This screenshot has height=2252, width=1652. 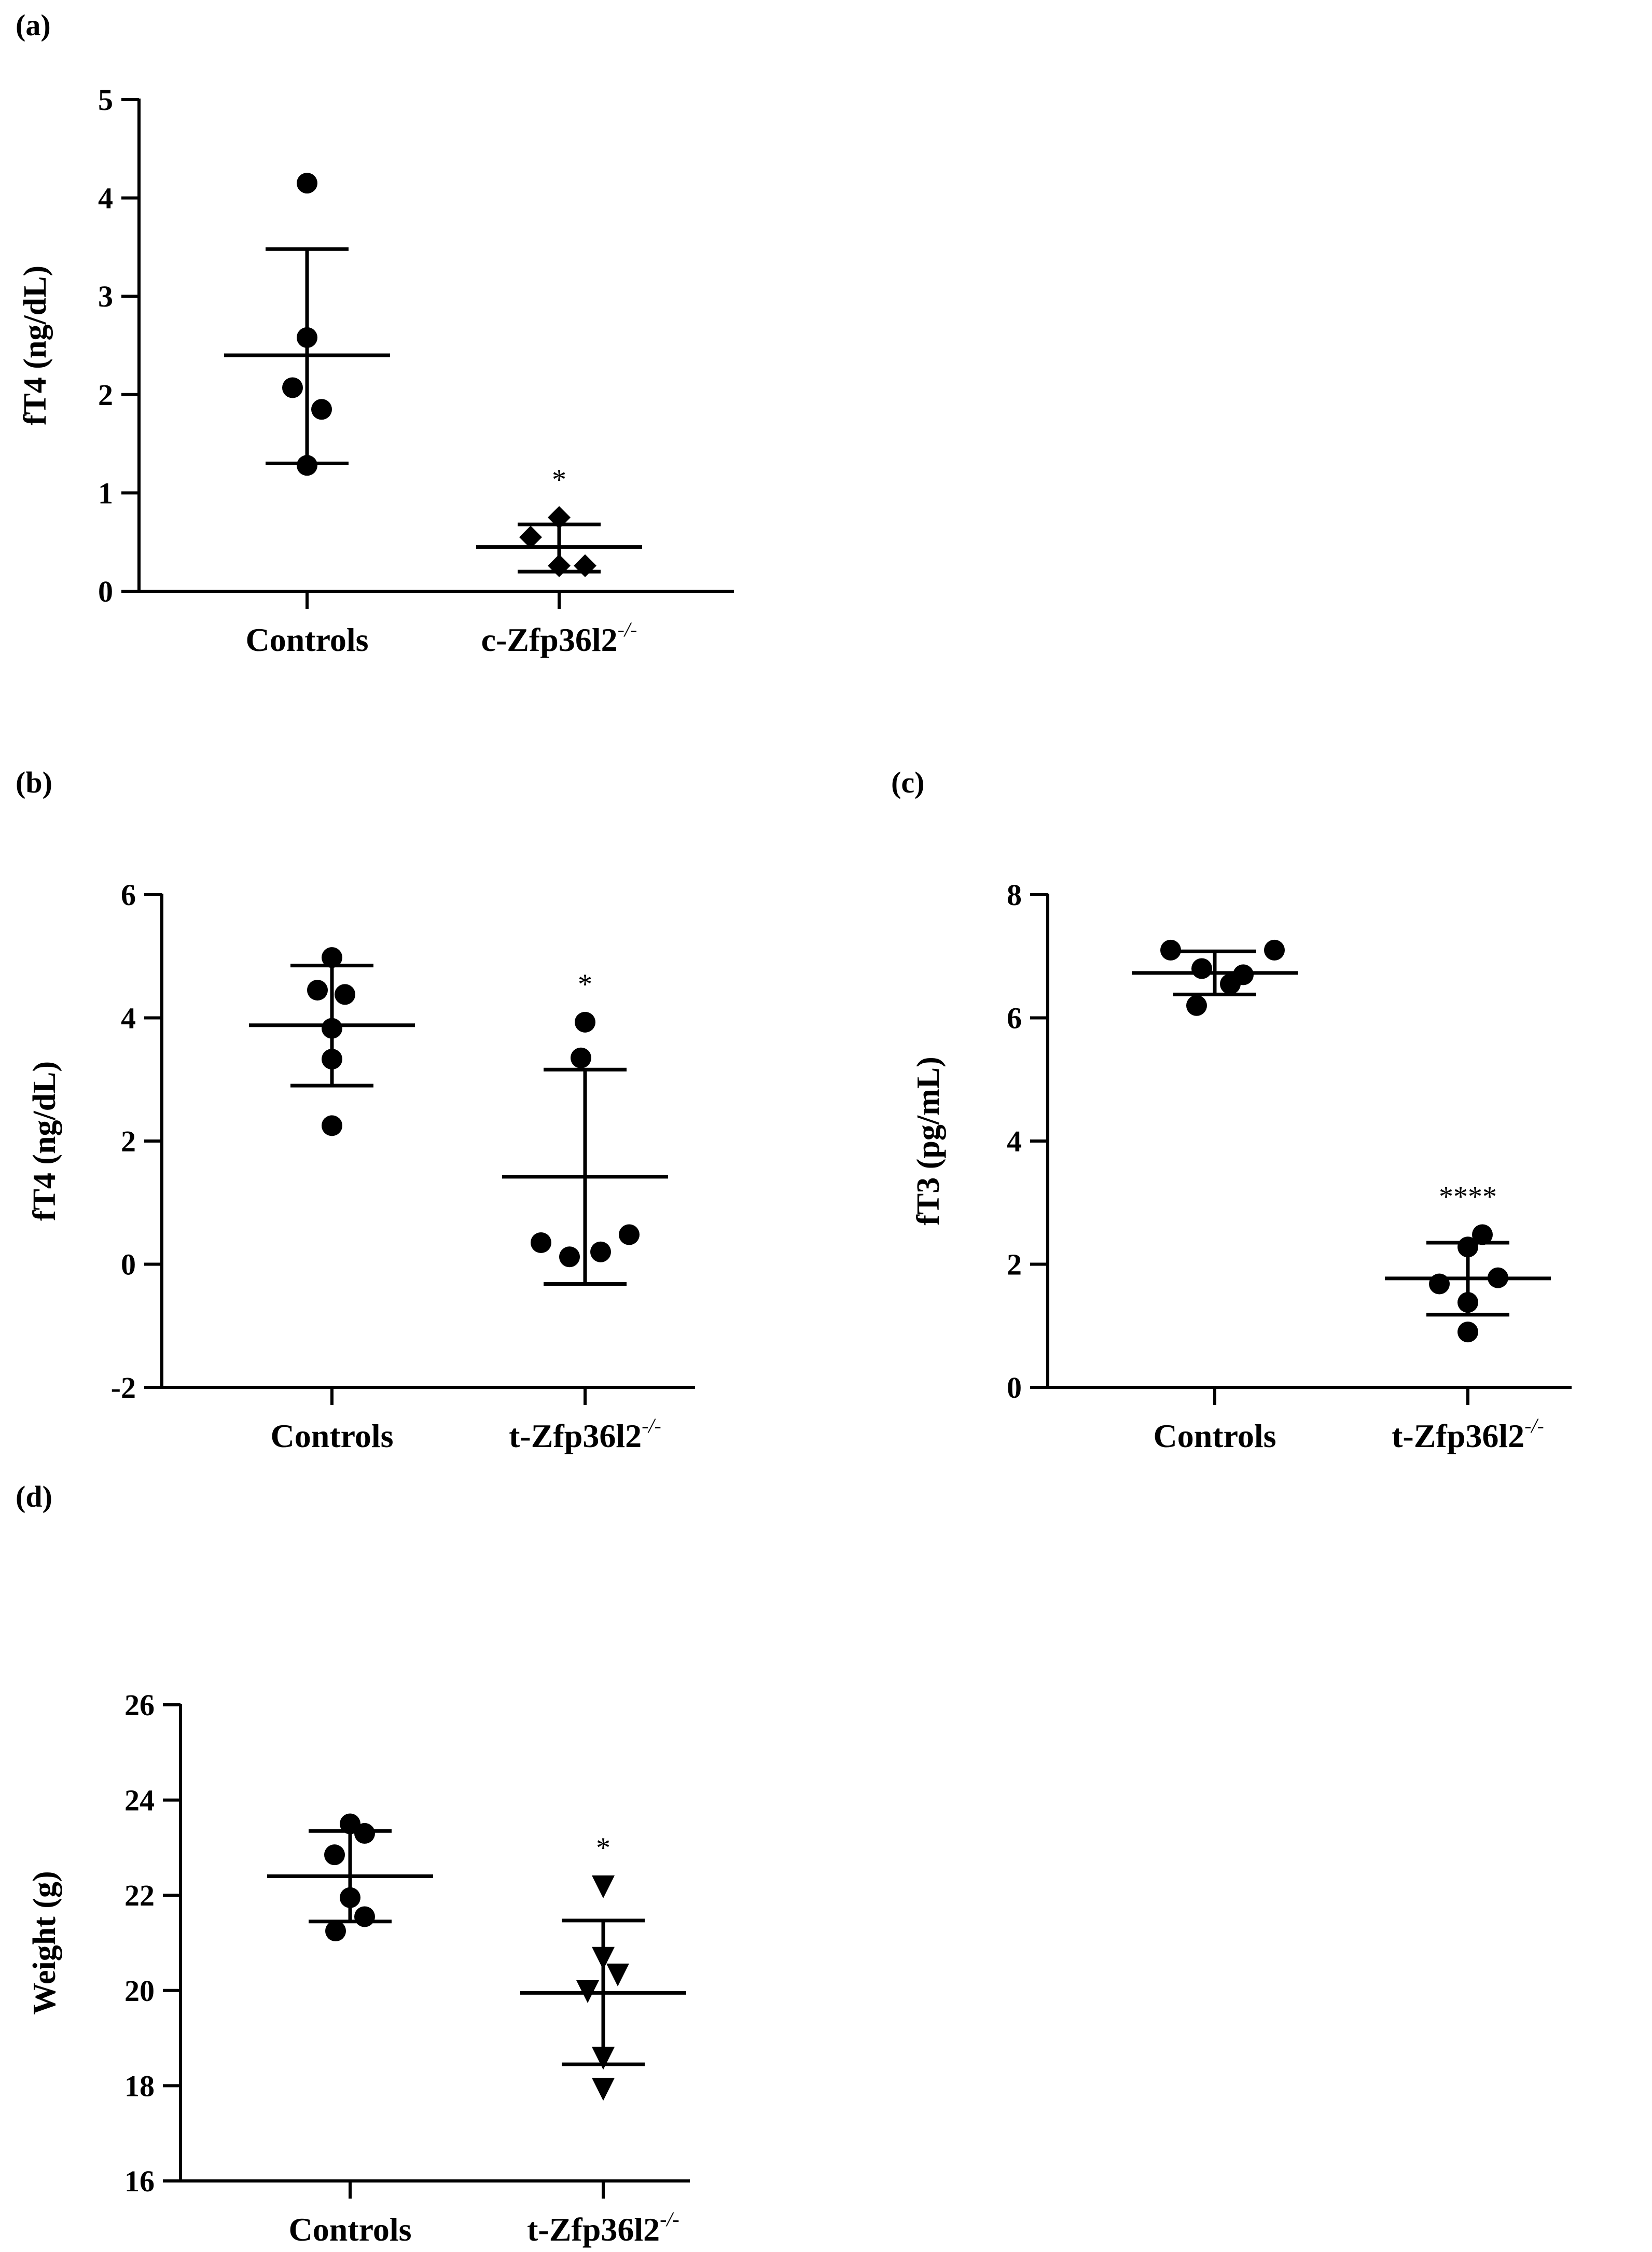 I want to click on y-axis-label: fT3 (pg/mL), so click(x=928, y=1141).